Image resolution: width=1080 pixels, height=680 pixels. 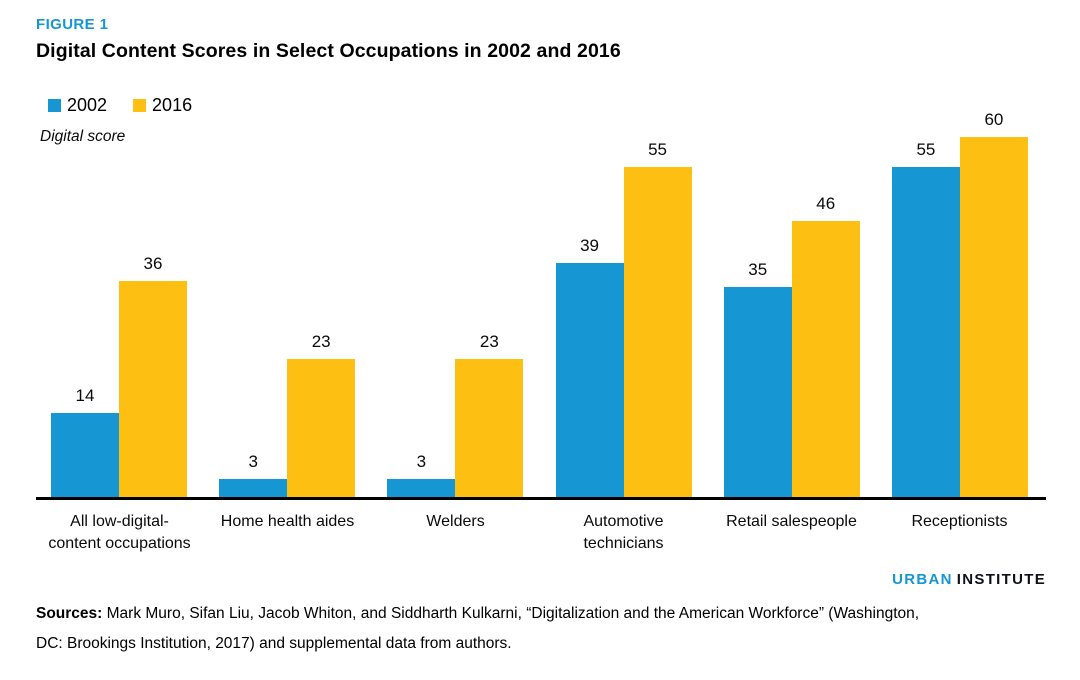 What do you see at coordinates (758, 269) in the screenshot?
I see `value-label-2002-5: 35` at bounding box center [758, 269].